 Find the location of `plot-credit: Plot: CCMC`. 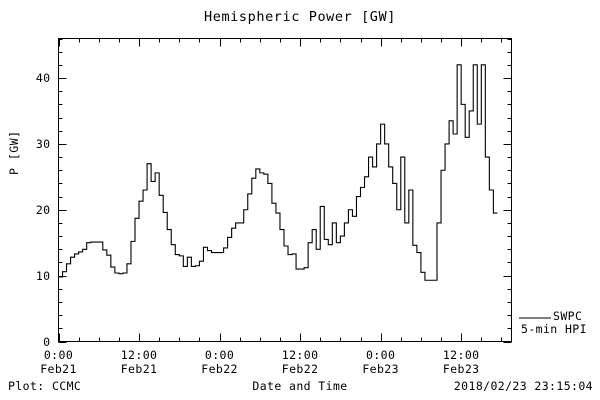

plot-credit: Plot: CCMC is located at coordinates (45, 386).